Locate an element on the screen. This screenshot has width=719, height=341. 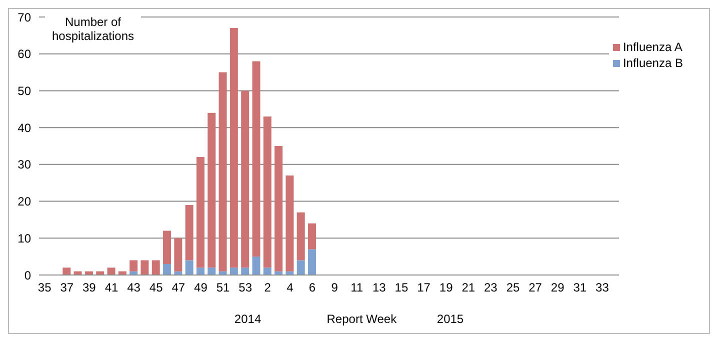
y-tick-label: 60 is located at coordinates (25, 54).